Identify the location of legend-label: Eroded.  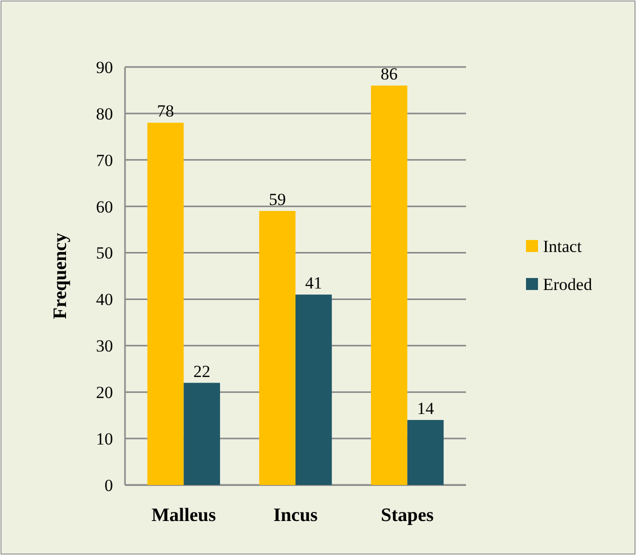
(568, 284).